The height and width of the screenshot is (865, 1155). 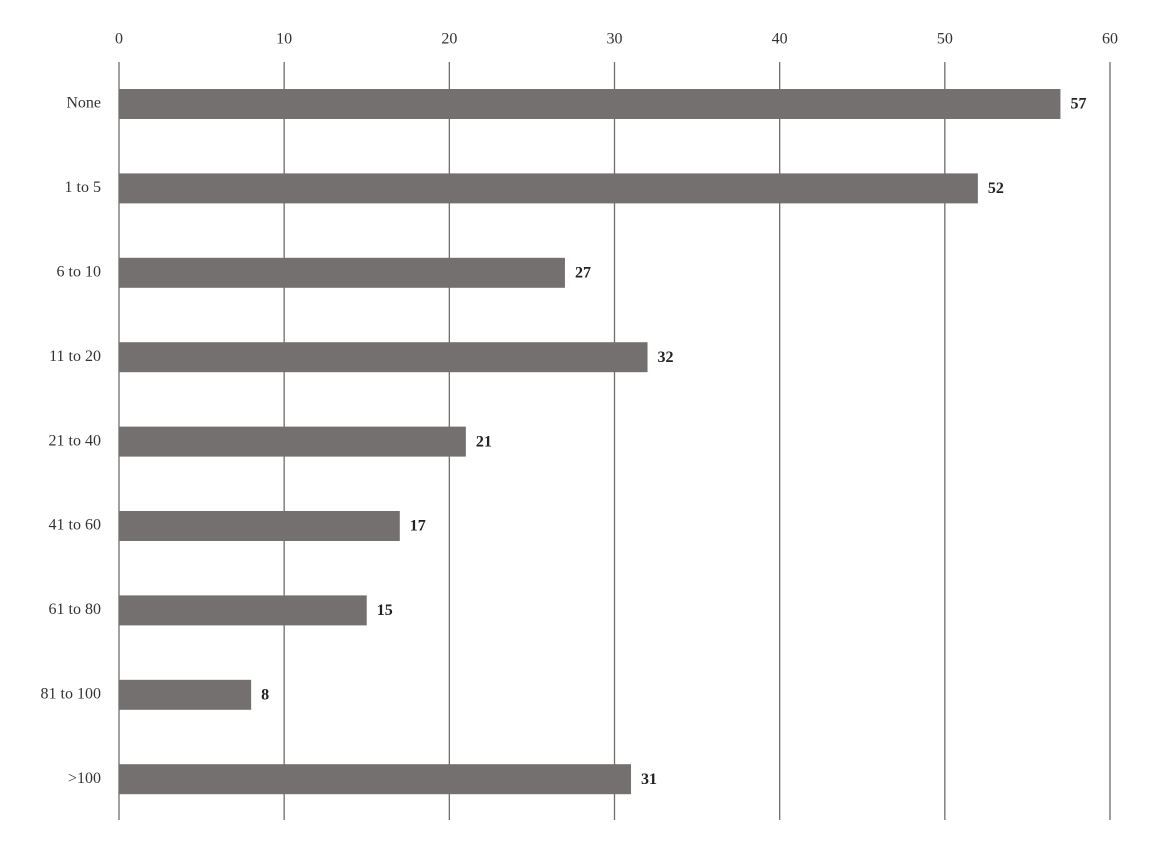 What do you see at coordinates (83, 187) in the screenshot?
I see `y-tick-label: 1 to 5` at bounding box center [83, 187].